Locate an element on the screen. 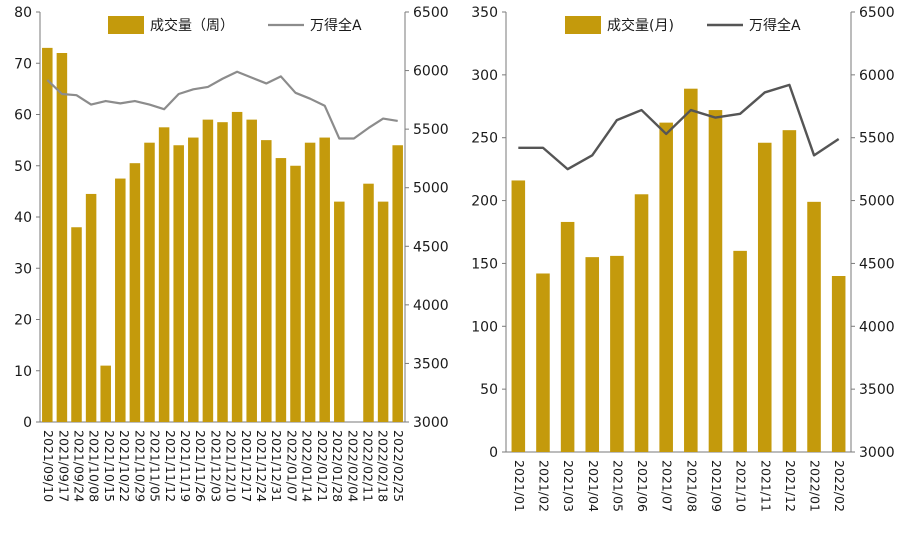 This screenshot has width=900, height=539. x-tick-label: 2021/09 is located at coordinates (716, 486).